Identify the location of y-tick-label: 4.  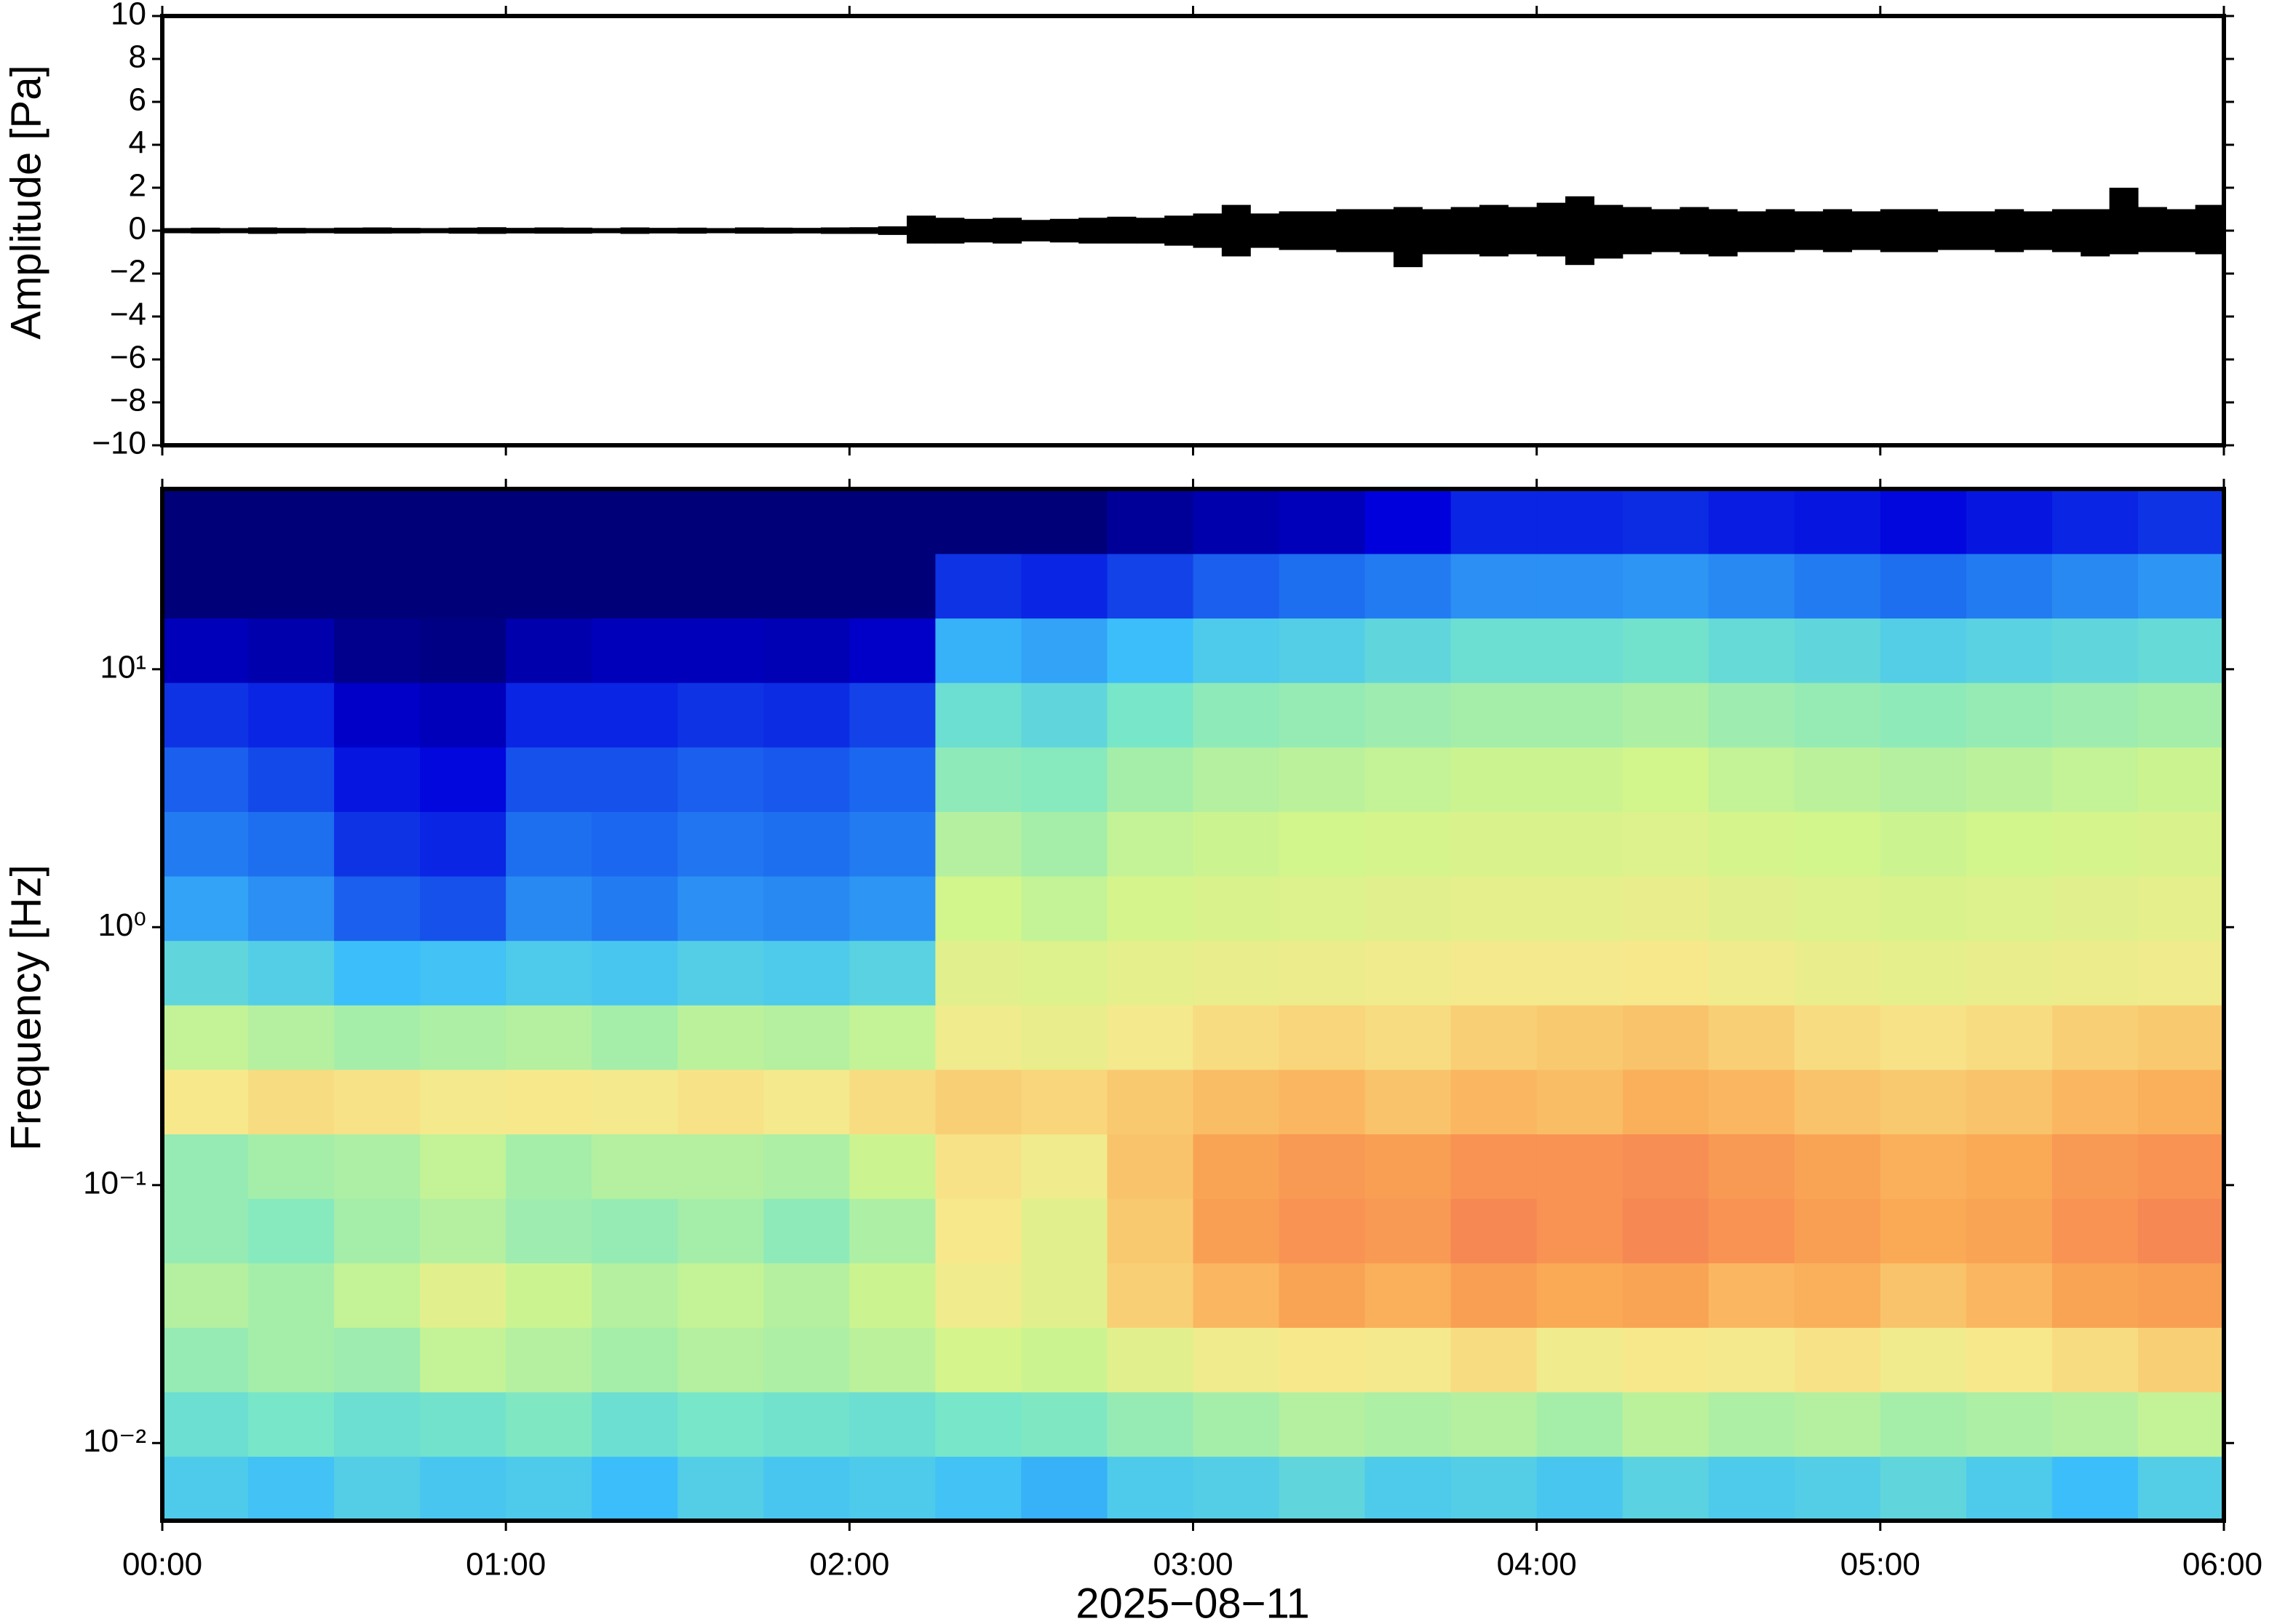
(137, 143).